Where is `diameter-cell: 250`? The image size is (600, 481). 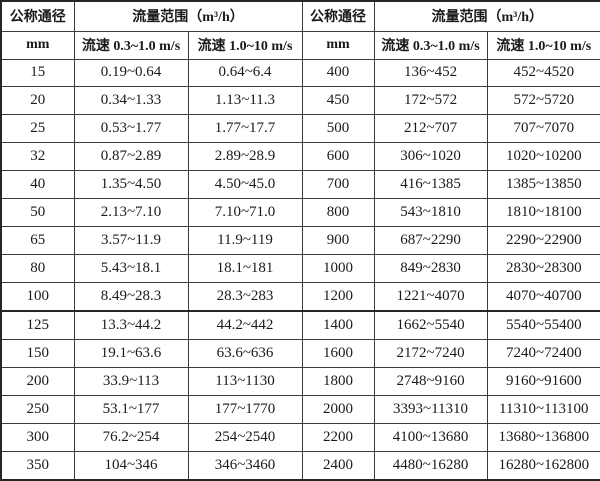 diameter-cell: 250 is located at coordinates (37, 409).